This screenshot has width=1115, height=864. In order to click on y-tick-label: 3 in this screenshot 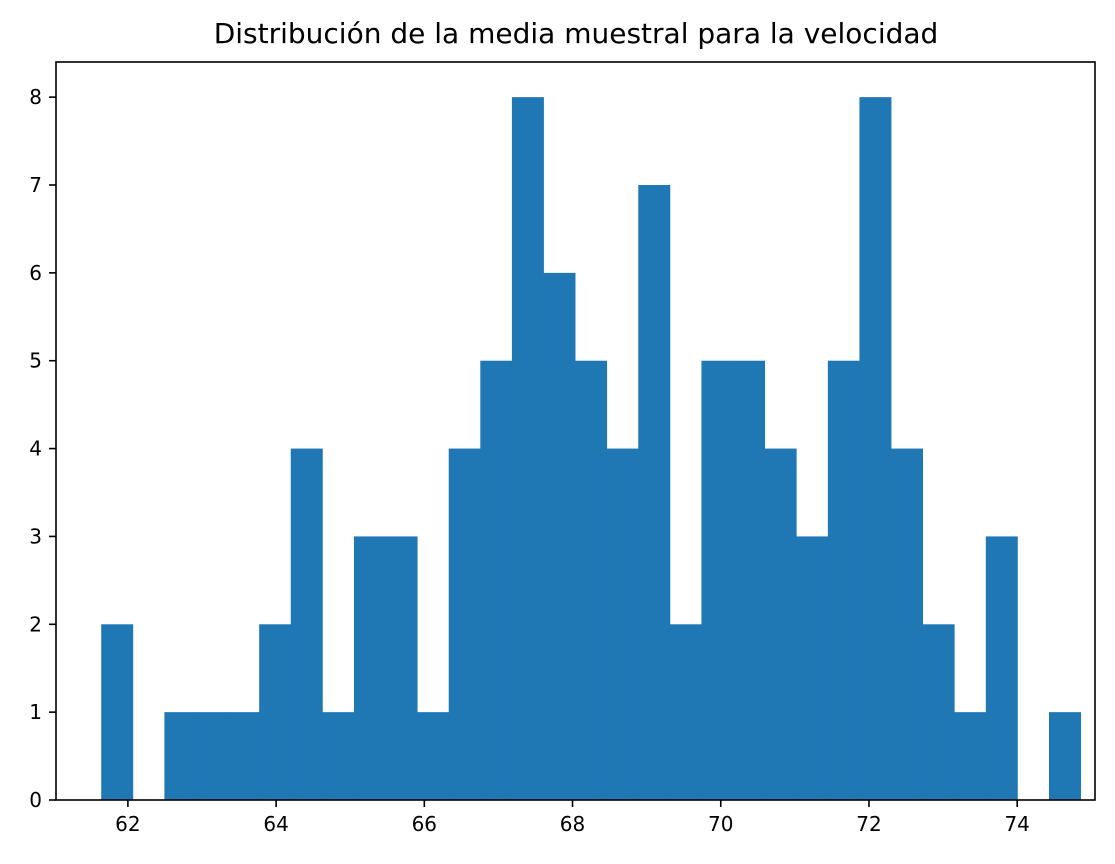, I will do `click(35, 536)`.